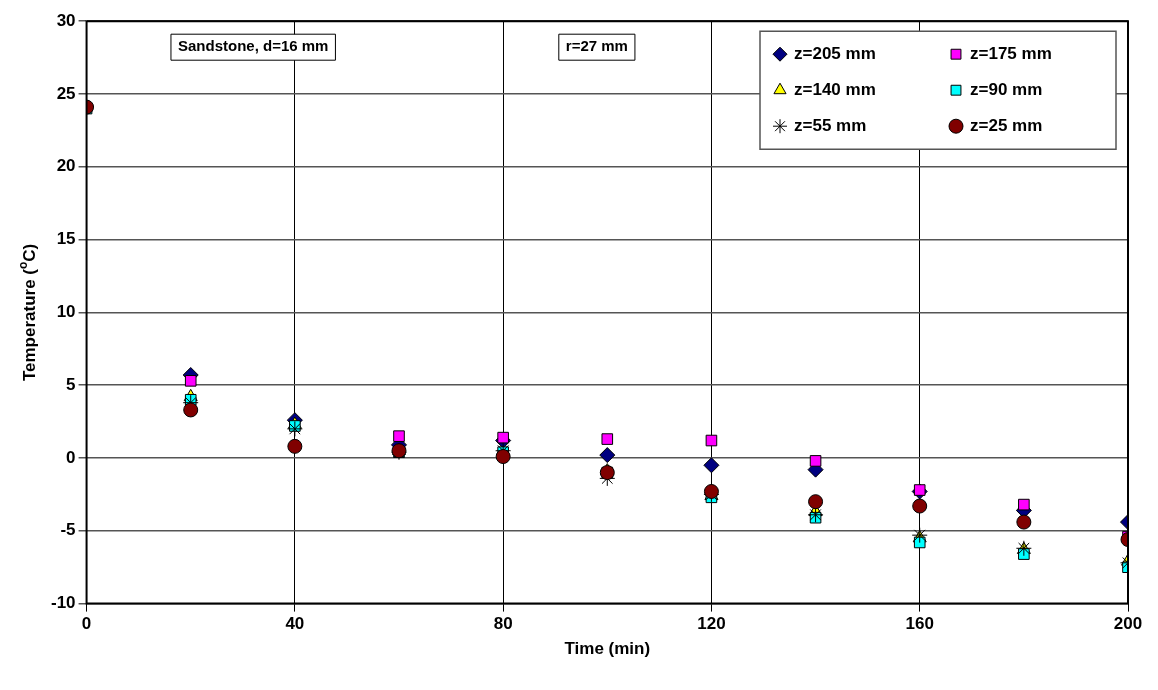 This screenshot has width=1158, height=690. Describe the element at coordinates (66, 312) in the screenshot. I see `y-tick-label: 10` at that location.